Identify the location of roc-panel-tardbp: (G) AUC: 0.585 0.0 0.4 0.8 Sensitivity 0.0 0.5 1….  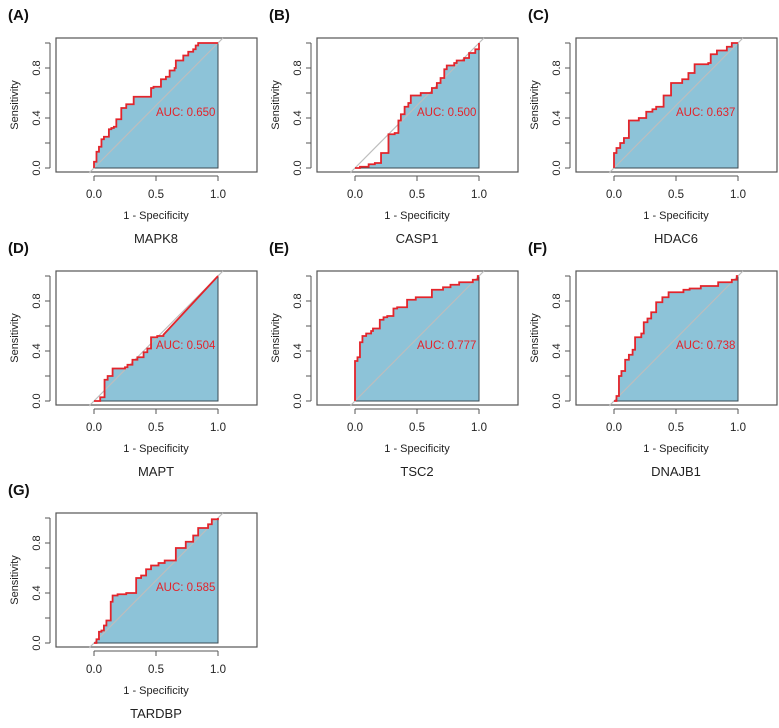
(133, 601).